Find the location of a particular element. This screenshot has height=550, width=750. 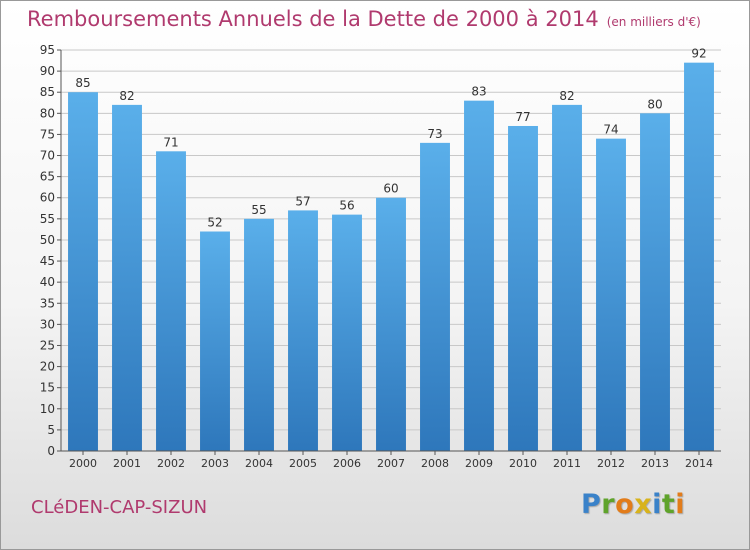

data-label-2011: 82 is located at coordinates (566, 96).